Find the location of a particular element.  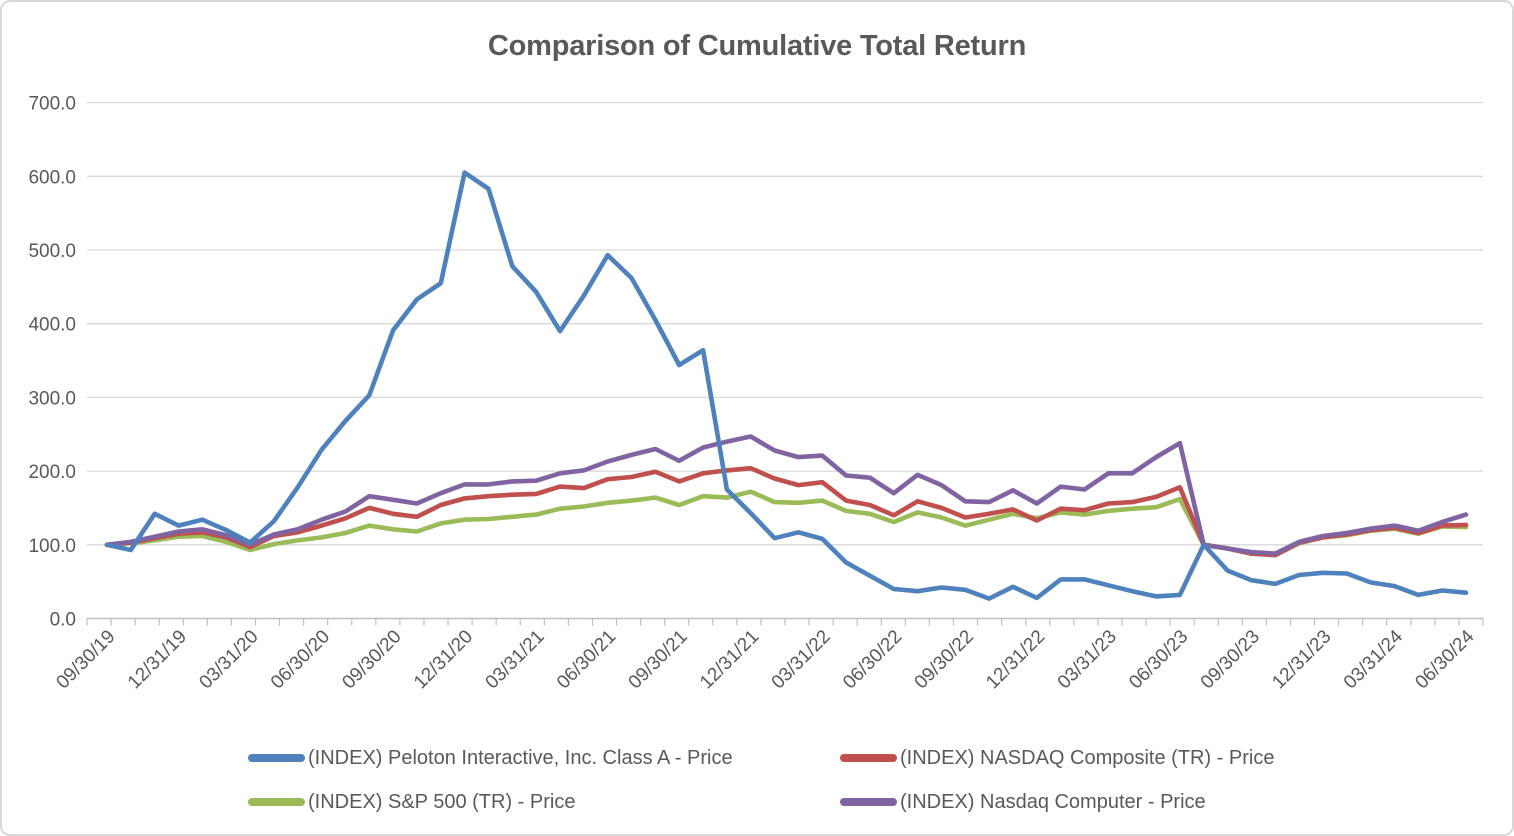

y-axis-tick-label: 400.0 is located at coordinates (52, 325).